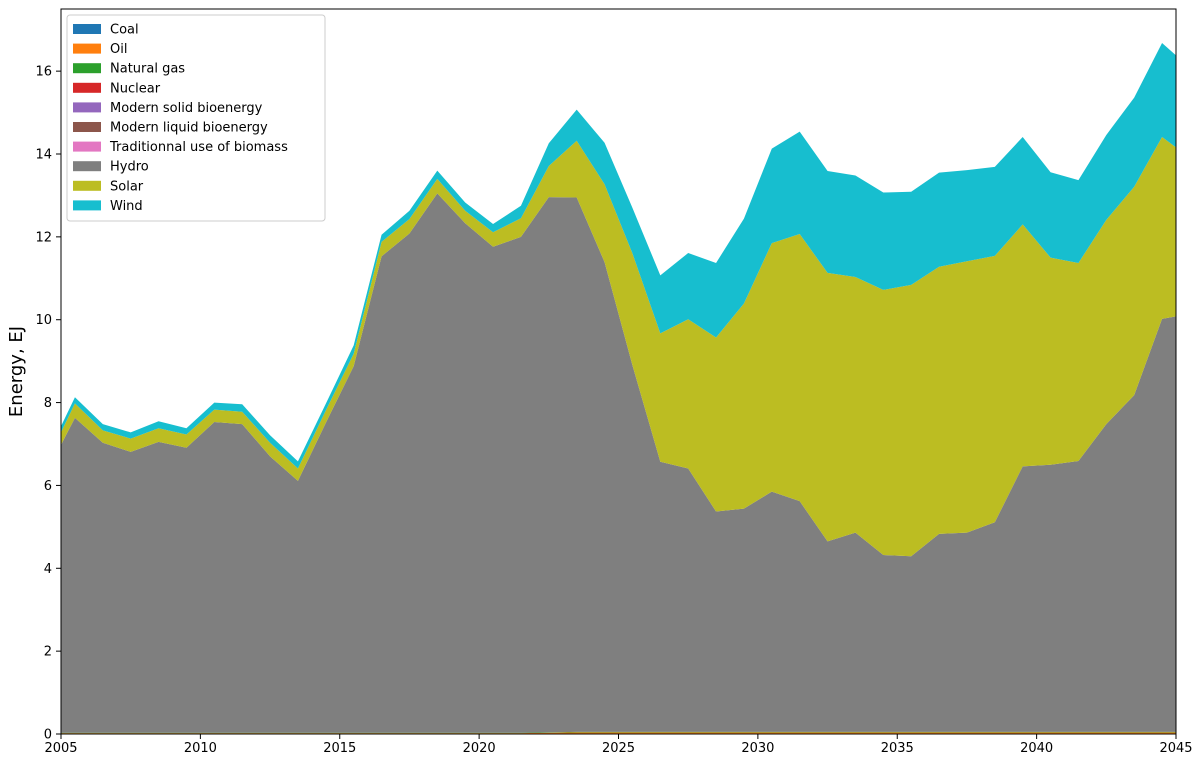 Image resolution: width=1203 pixels, height=766 pixels. I want to click on y-tick-label: 2, so click(48, 652).